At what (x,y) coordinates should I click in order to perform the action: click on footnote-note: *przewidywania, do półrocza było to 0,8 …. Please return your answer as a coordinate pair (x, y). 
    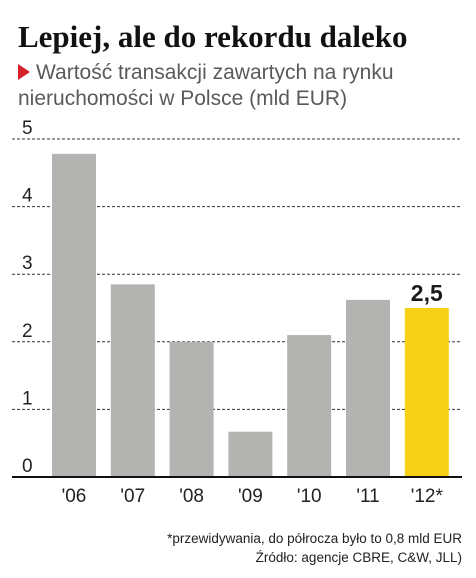
    Looking at the image, I should click on (314, 538).